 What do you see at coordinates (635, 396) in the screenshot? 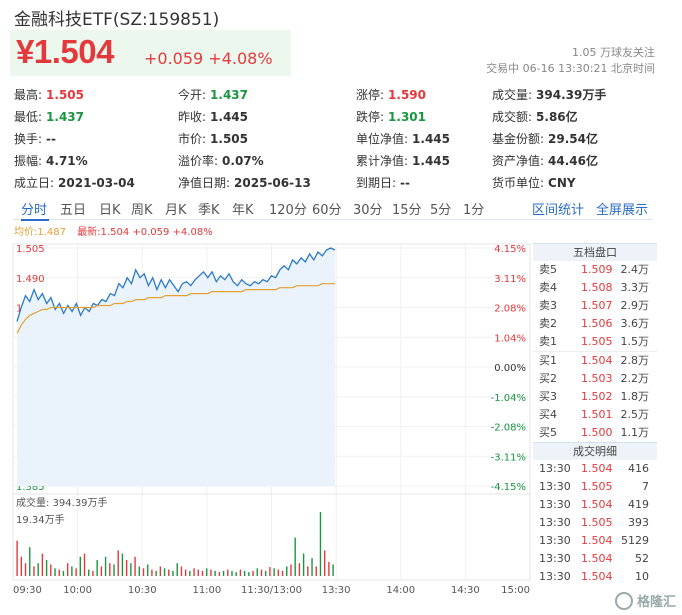
I see `bid-row-qty: 1.8万` at bounding box center [635, 396].